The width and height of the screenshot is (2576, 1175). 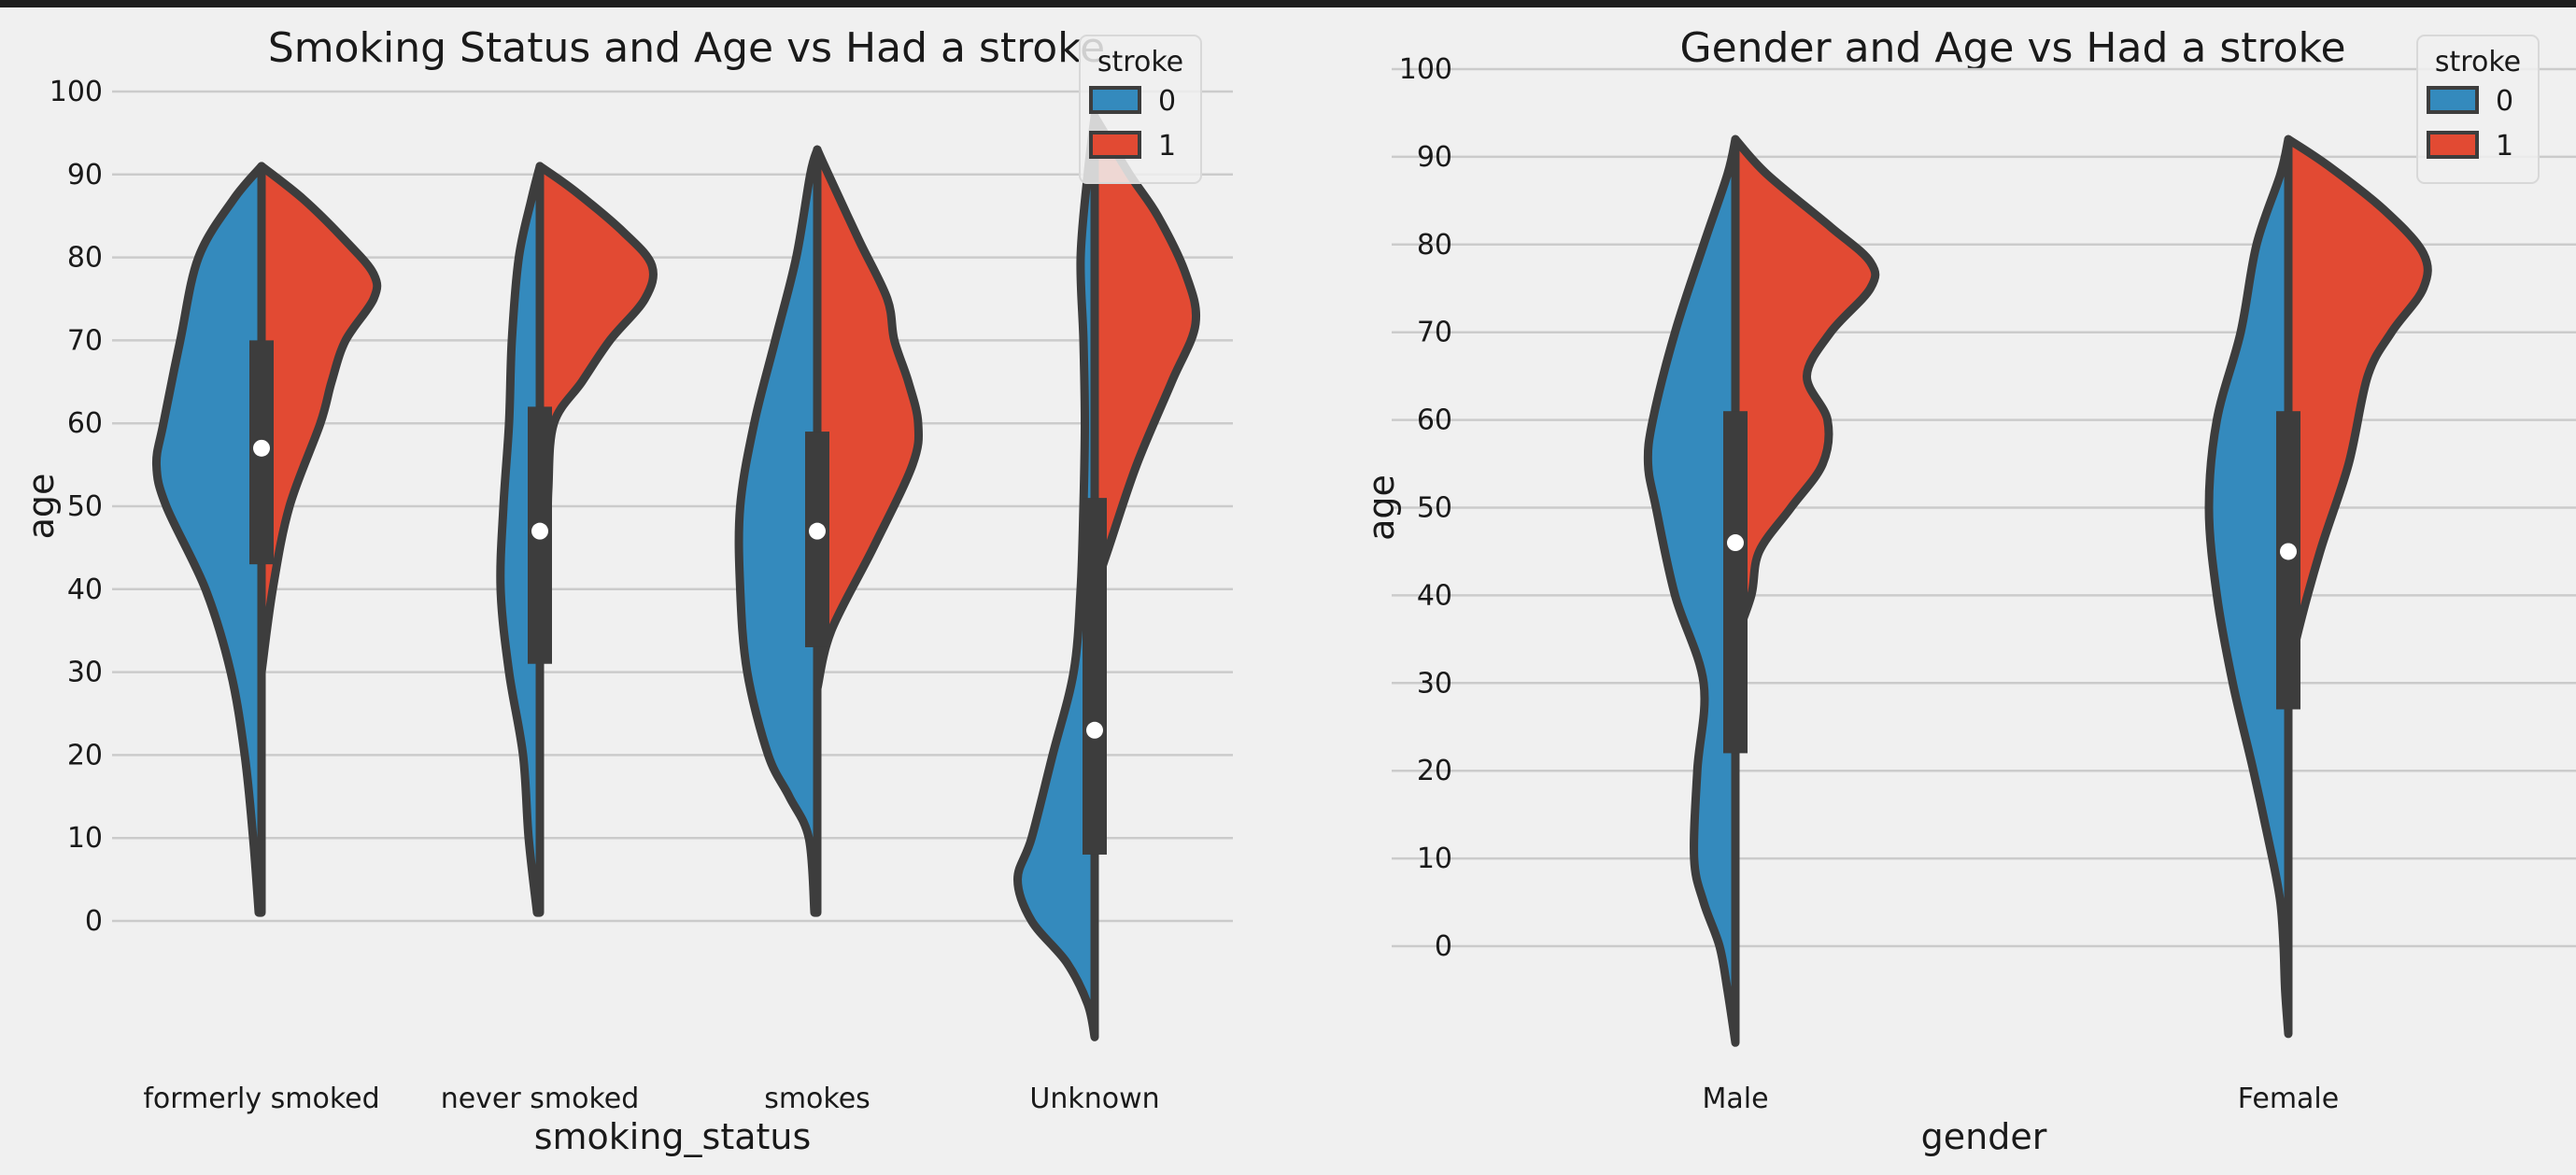 I want to click on x-tick-label: never smoked, so click(x=540, y=1099).